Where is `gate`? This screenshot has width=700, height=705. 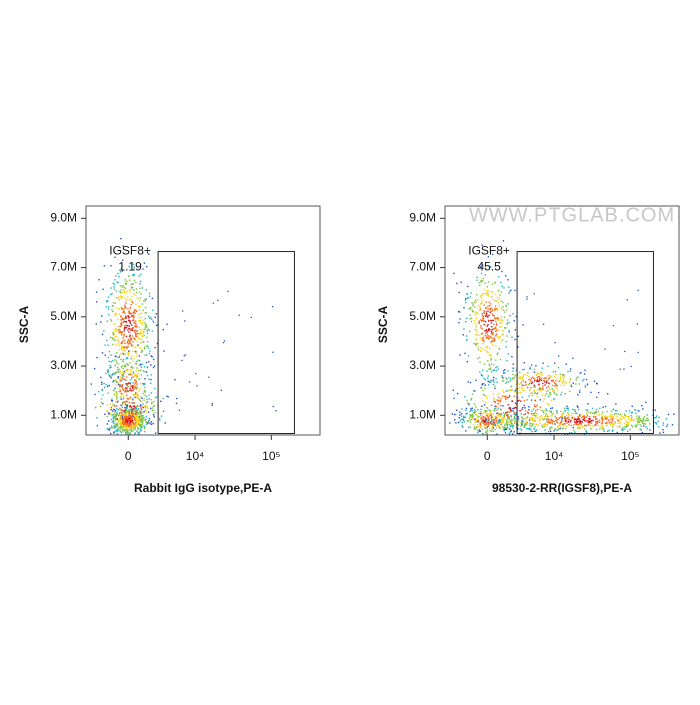 gate is located at coordinates (585, 343).